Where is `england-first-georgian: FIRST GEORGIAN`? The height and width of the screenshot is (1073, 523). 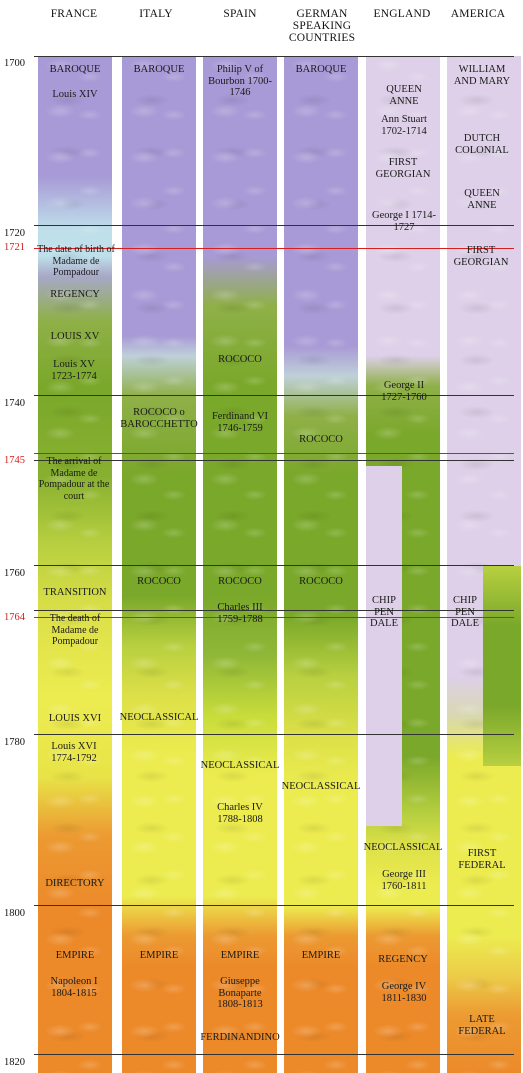
england-first-georgian: FIRST GEORGIAN is located at coordinates (403, 168).